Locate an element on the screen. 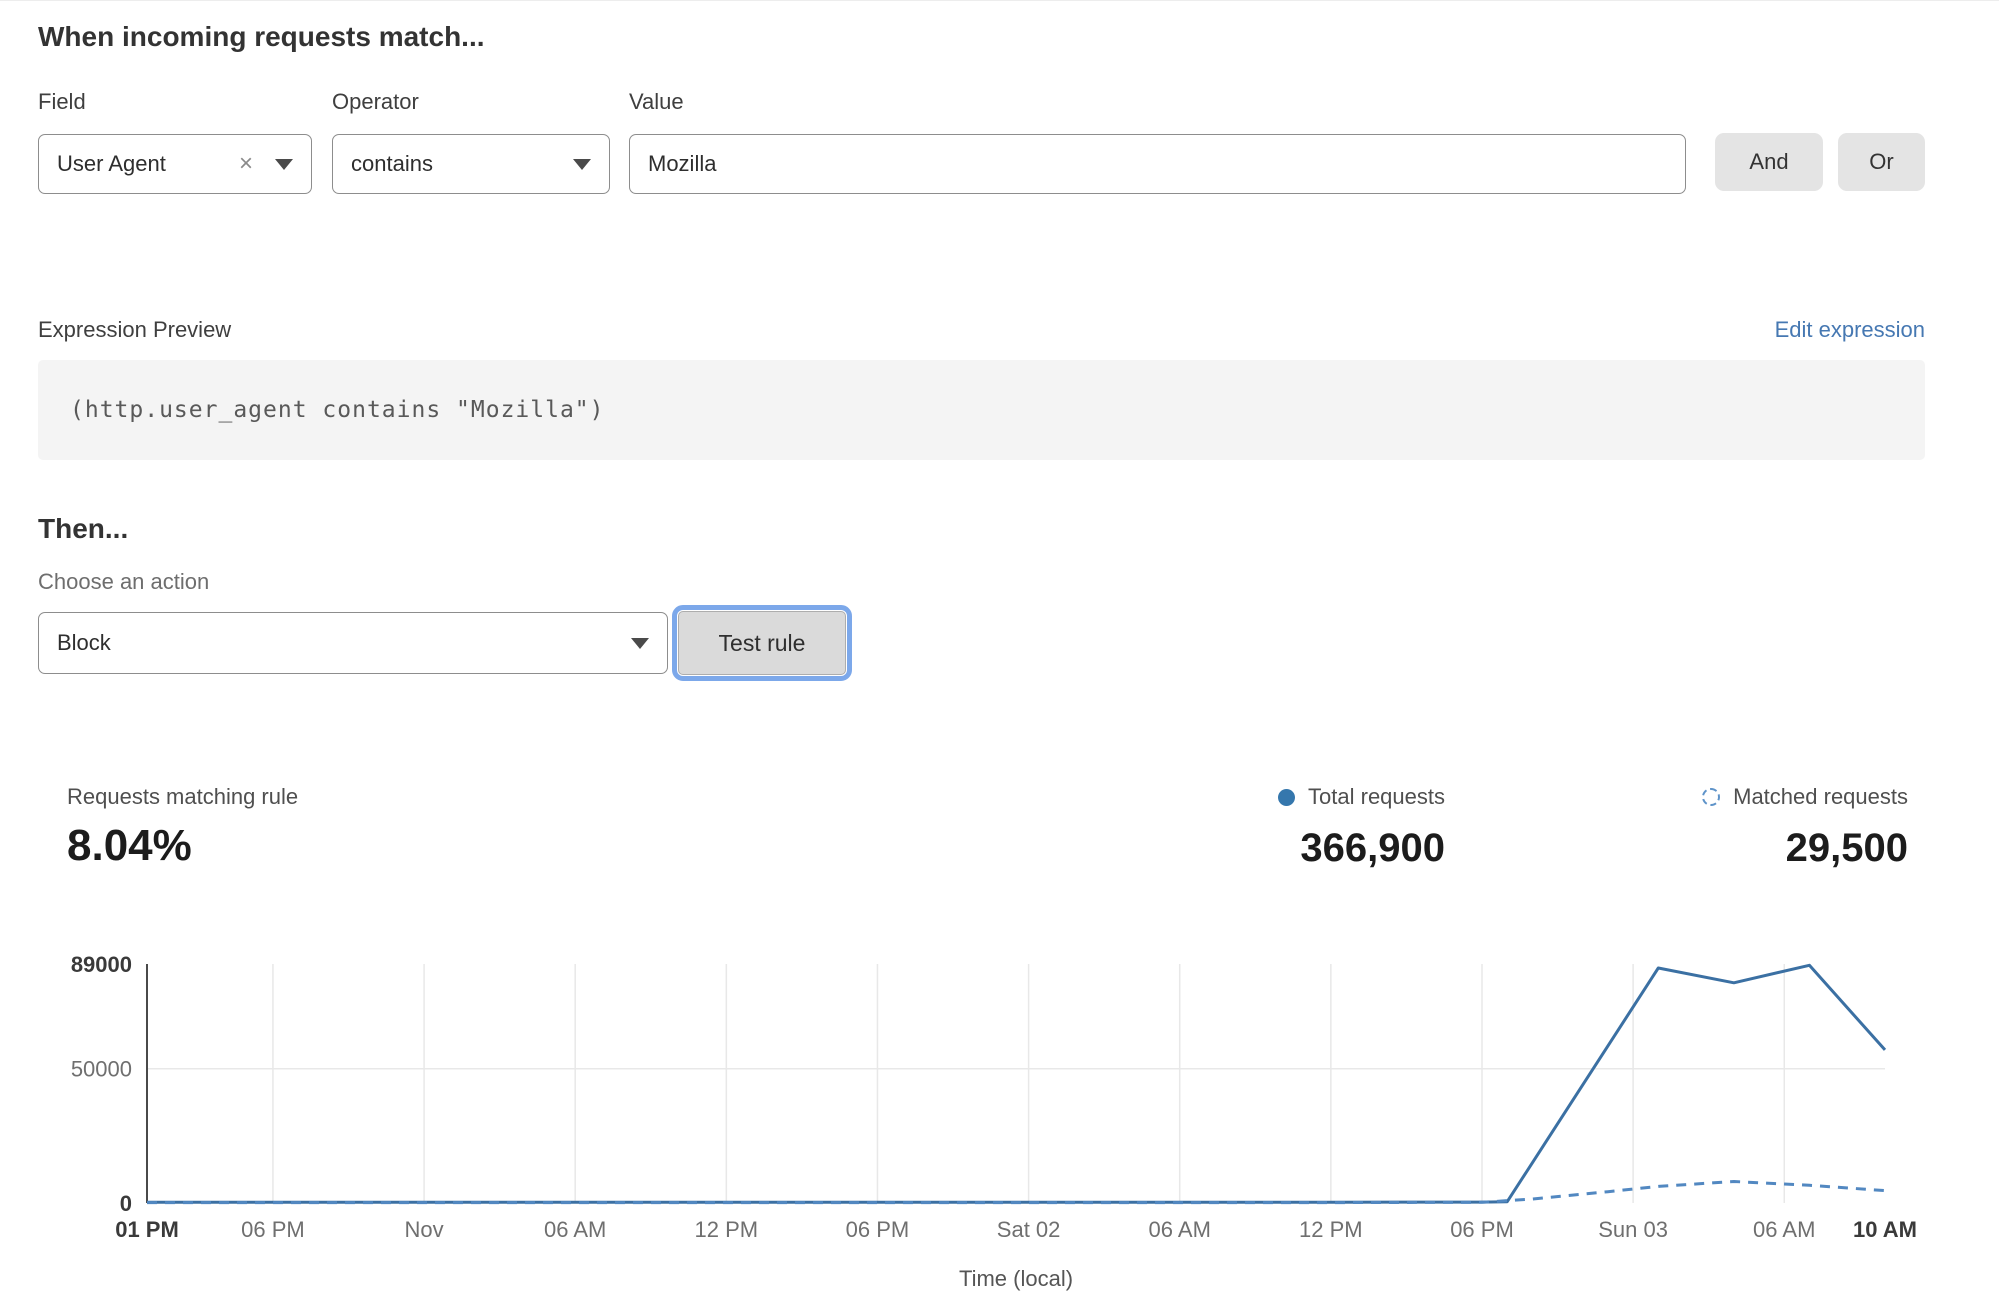 Image resolution: width=1999 pixels, height=1296 pixels. legend-matched-requests: Matched requests is located at coordinates (1805, 797).